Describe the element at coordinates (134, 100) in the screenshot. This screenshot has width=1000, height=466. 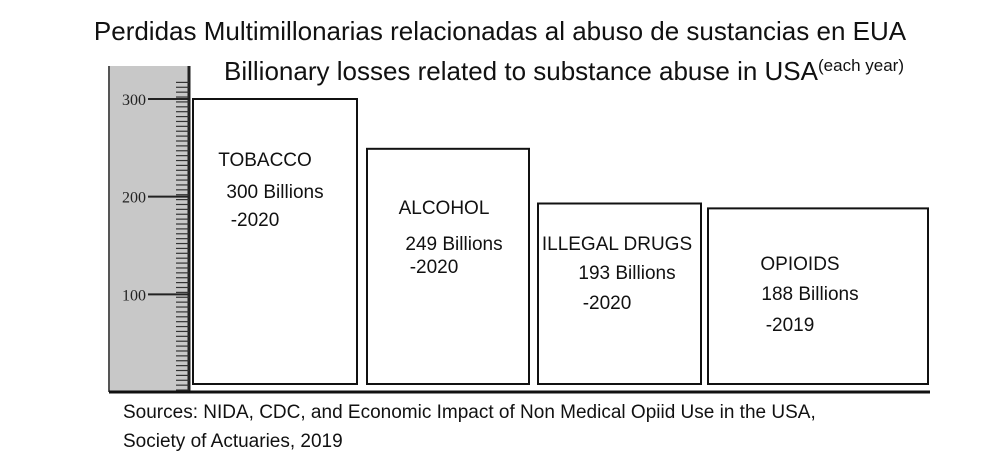
I see `y-tick-label: 300` at that location.